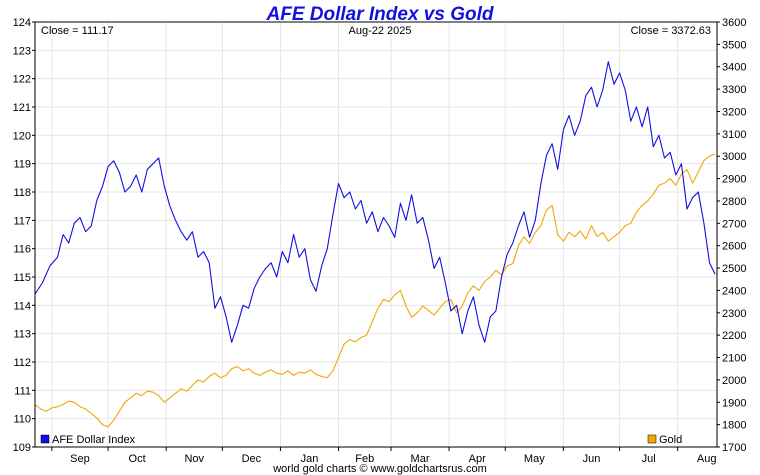  I want to click on x-tick-label: Jul, so click(649, 459).